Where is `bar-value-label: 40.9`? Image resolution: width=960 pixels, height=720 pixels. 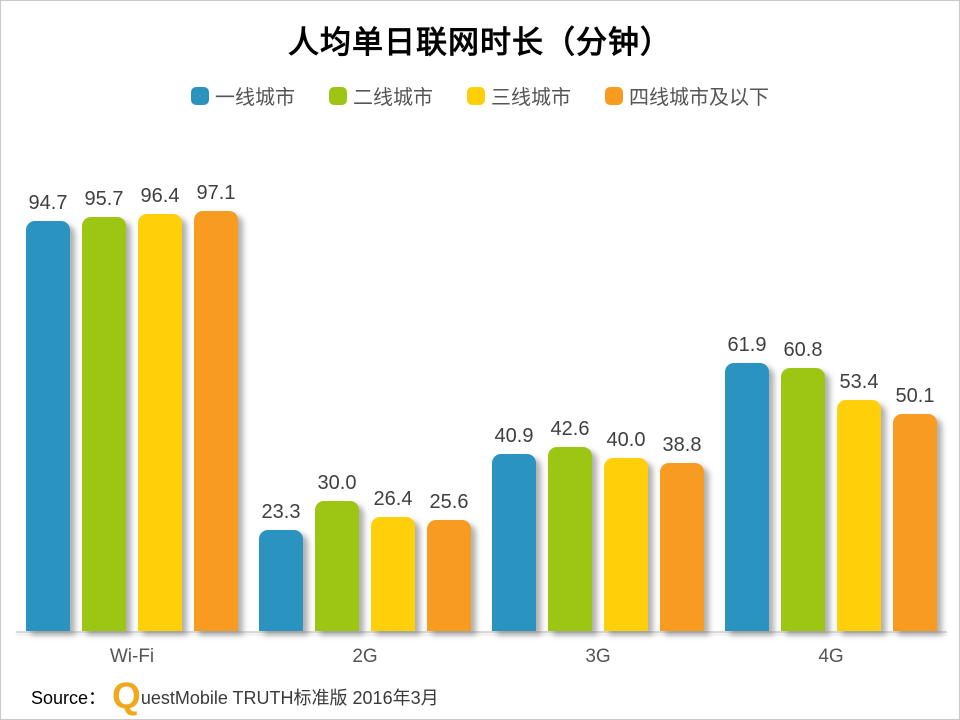
bar-value-label: 40.9 is located at coordinates (514, 436).